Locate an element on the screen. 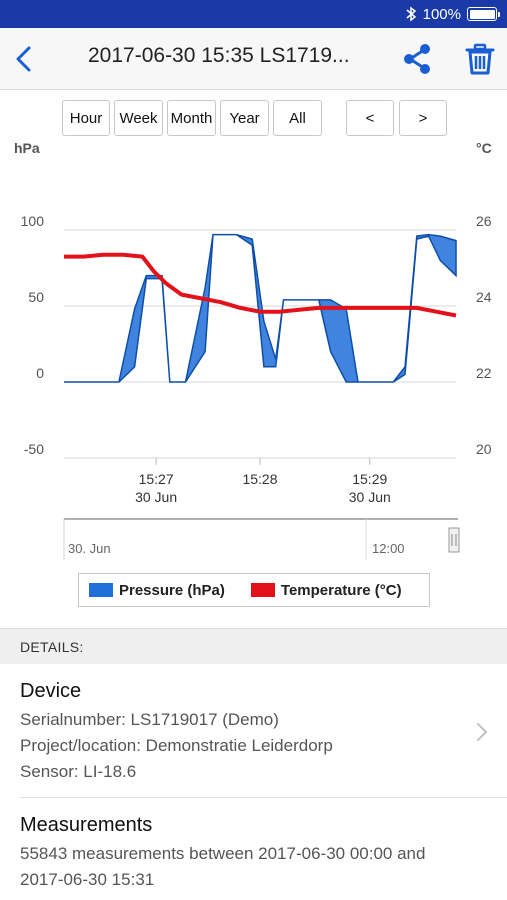  right-axis-tick-label: 22 is located at coordinates (484, 373).